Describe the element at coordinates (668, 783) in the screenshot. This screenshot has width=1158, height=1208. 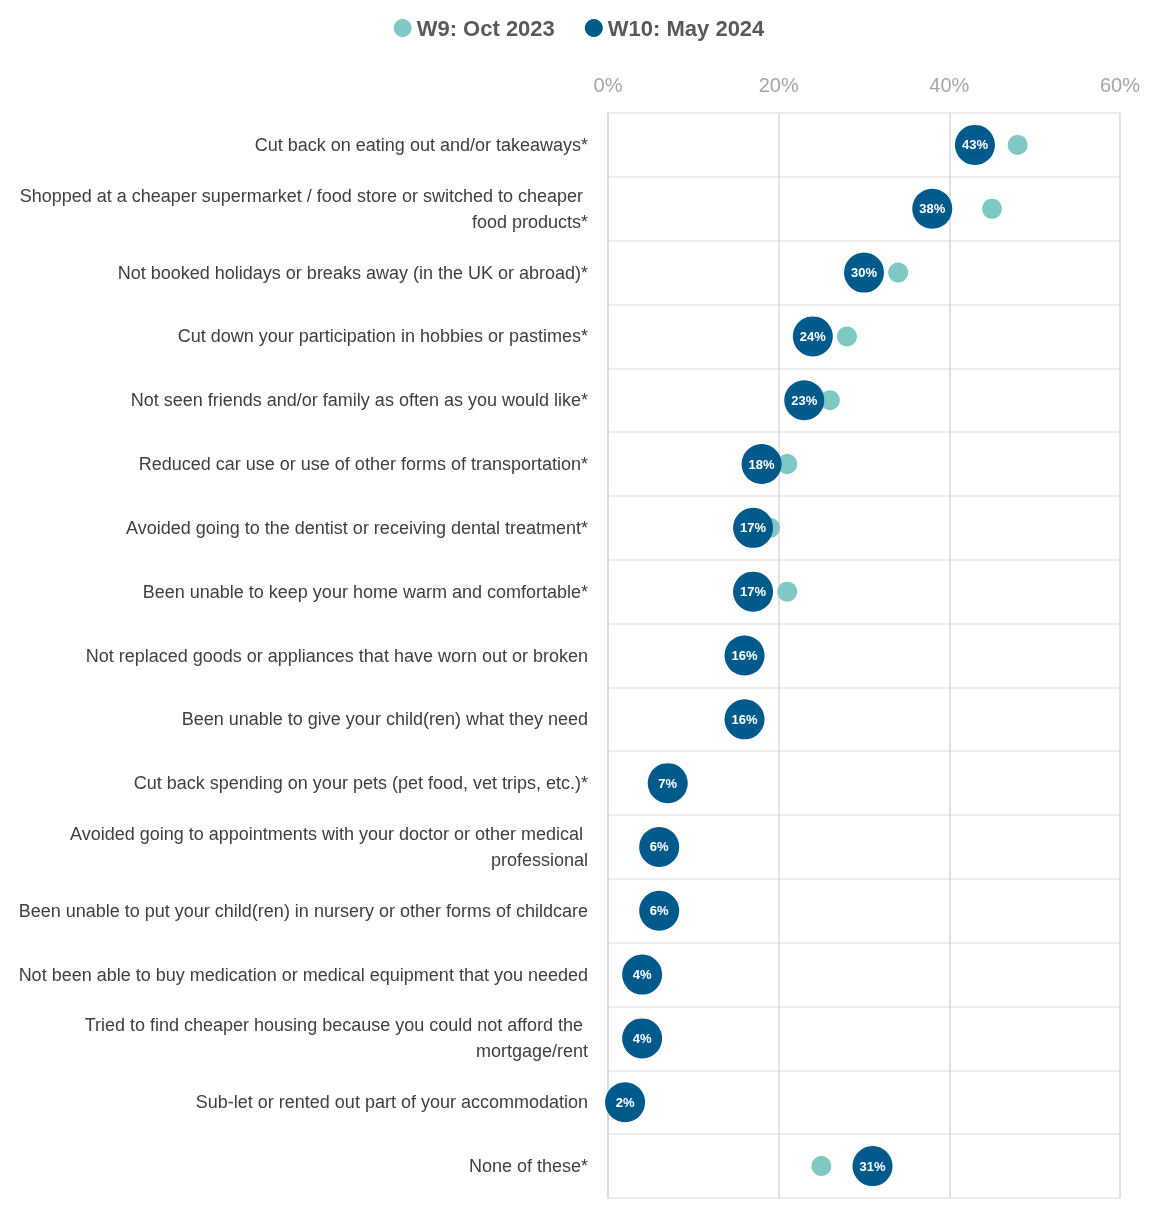
I see `data-label: 7%` at that location.